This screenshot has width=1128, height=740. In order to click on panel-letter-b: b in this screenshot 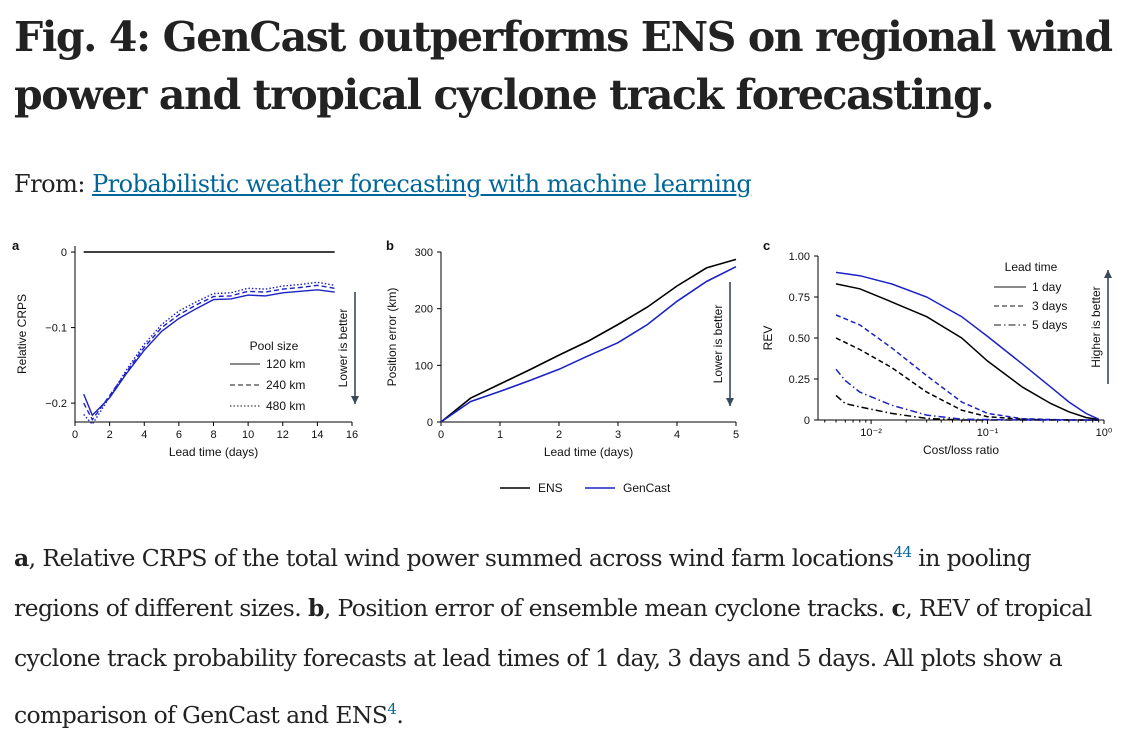, I will do `click(390, 245)`.